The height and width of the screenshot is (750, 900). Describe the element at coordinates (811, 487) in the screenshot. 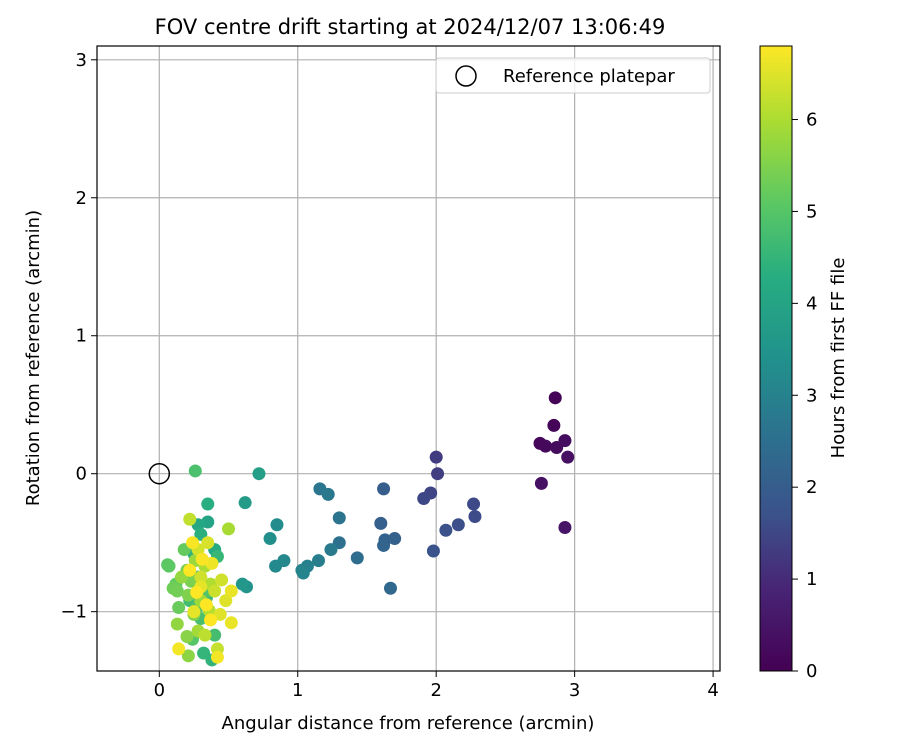

I see `colorbar-tick-label: 2` at that location.